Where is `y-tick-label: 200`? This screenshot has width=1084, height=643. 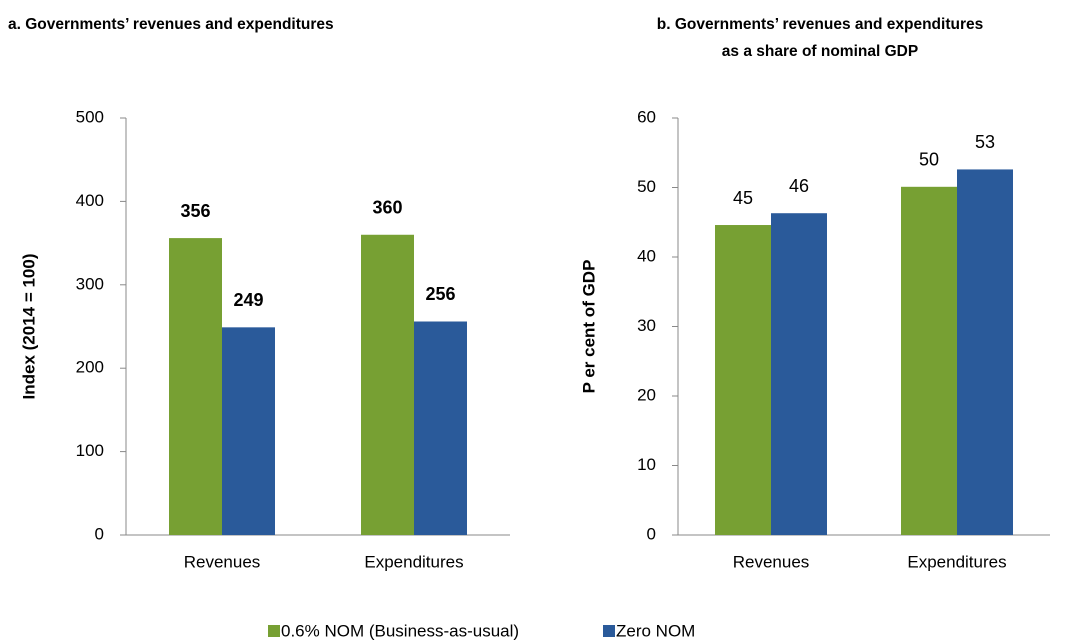
y-tick-label: 200 is located at coordinates (90, 367).